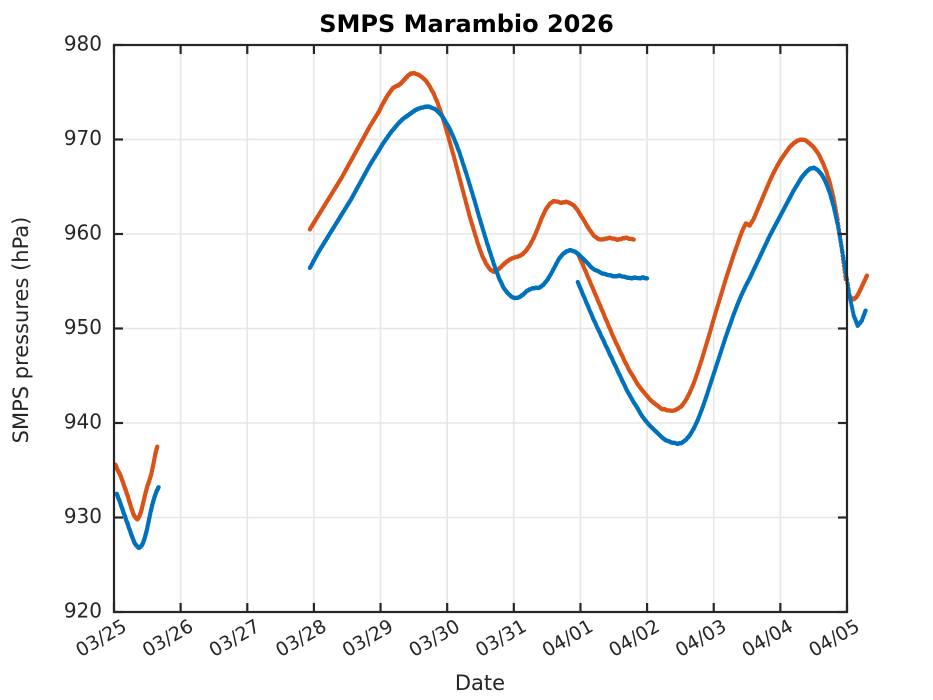  What do you see at coordinates (83, 138) in the screenshot?
I see `y-tick-label: 970` at bounding box center [83, 138].